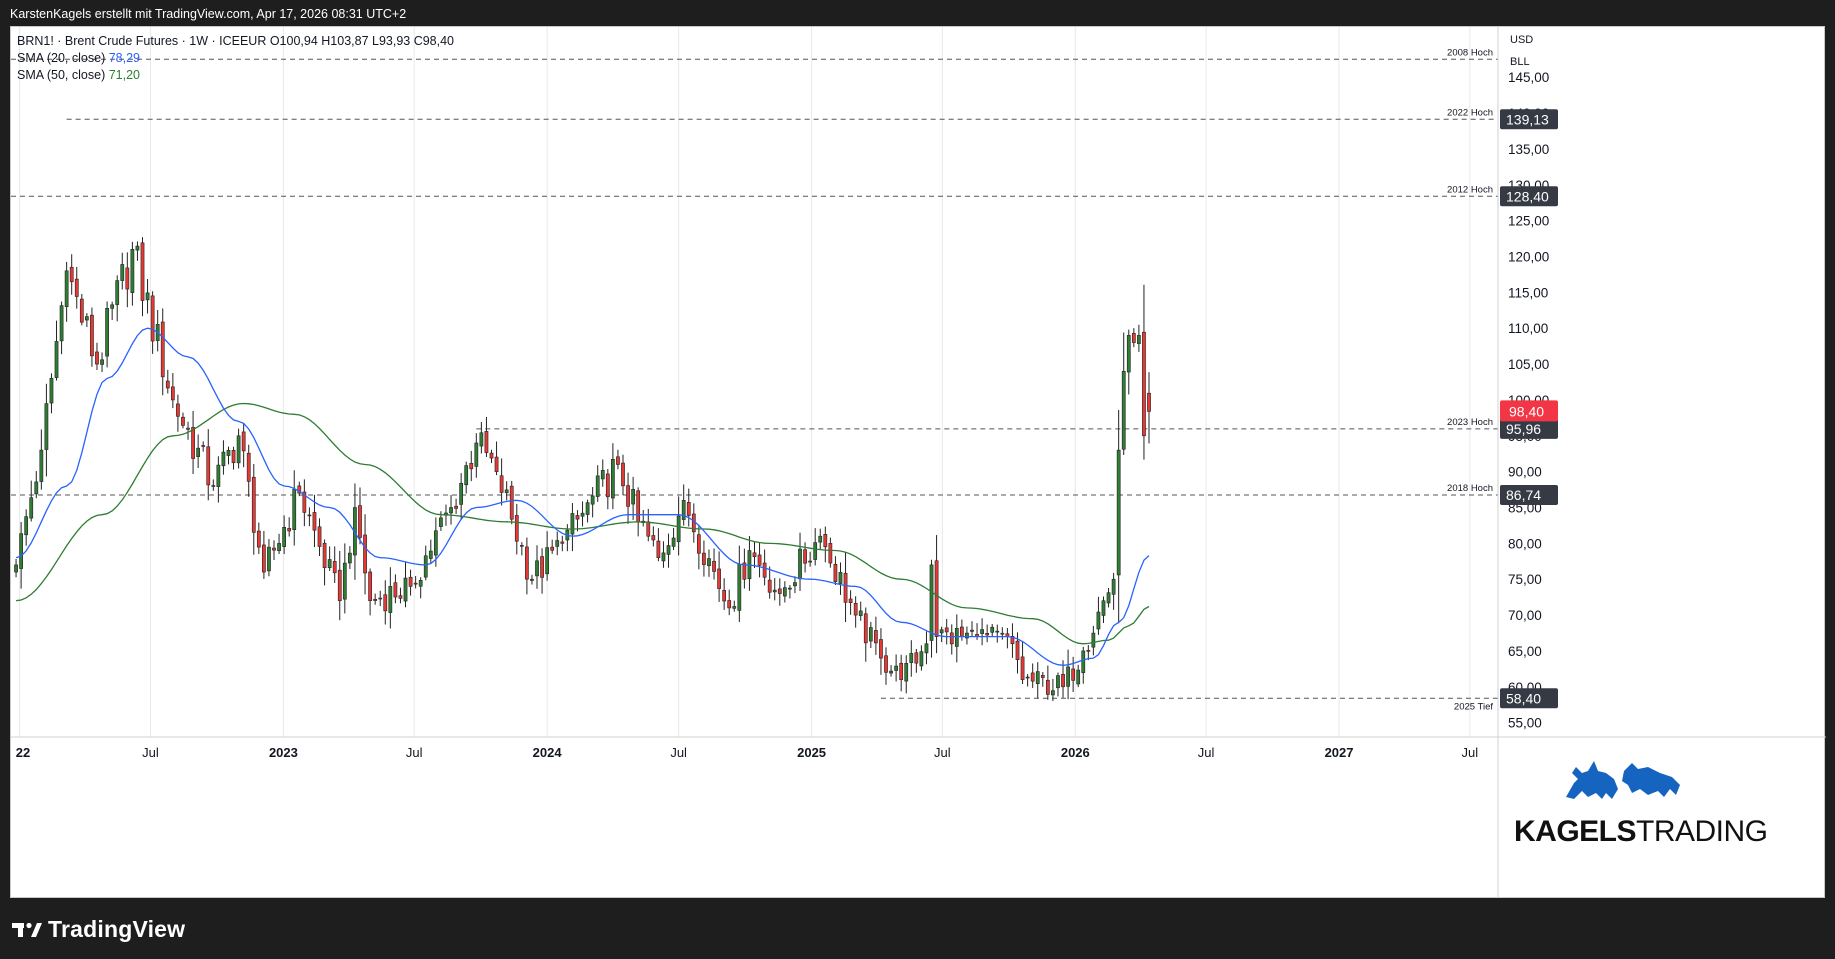 This screenshot has width=1835, height=959. Describe the element at coordinates (124, 58) in the screenshot. I see `sma20-value: 78,29` at that location.